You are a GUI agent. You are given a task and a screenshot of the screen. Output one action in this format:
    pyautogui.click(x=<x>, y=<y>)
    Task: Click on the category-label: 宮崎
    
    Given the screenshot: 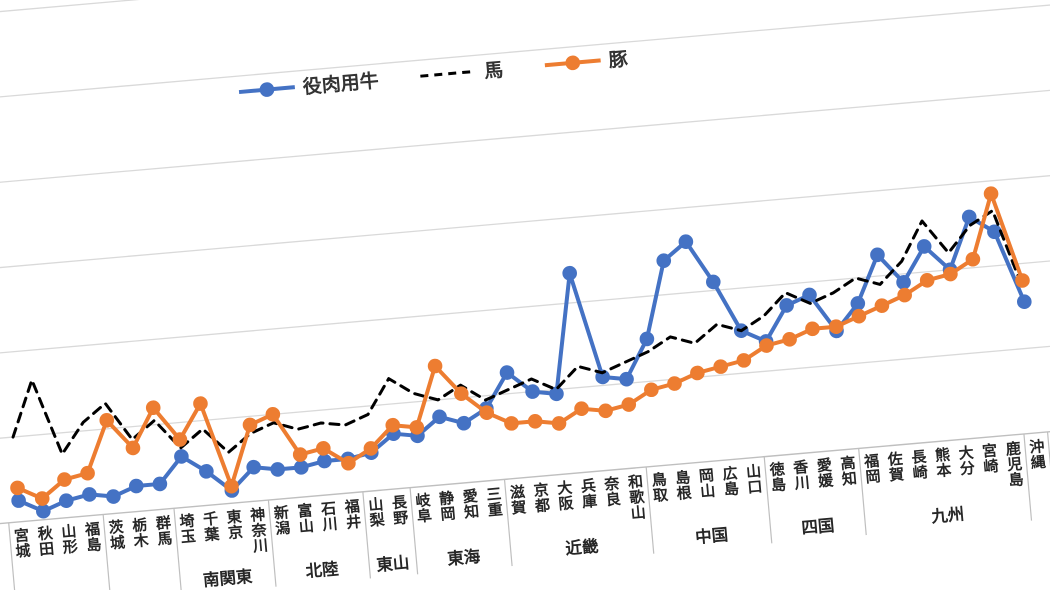 What is the action you would take?
    pyautogui.click(x=990, y=458)
    